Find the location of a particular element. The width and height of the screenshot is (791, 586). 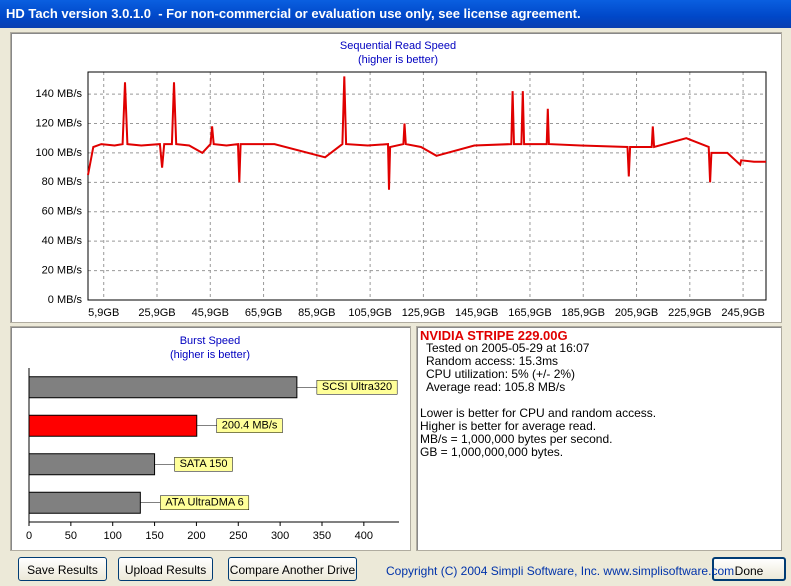

note: Higher is better for average read. is located at coordinates (508, 426).